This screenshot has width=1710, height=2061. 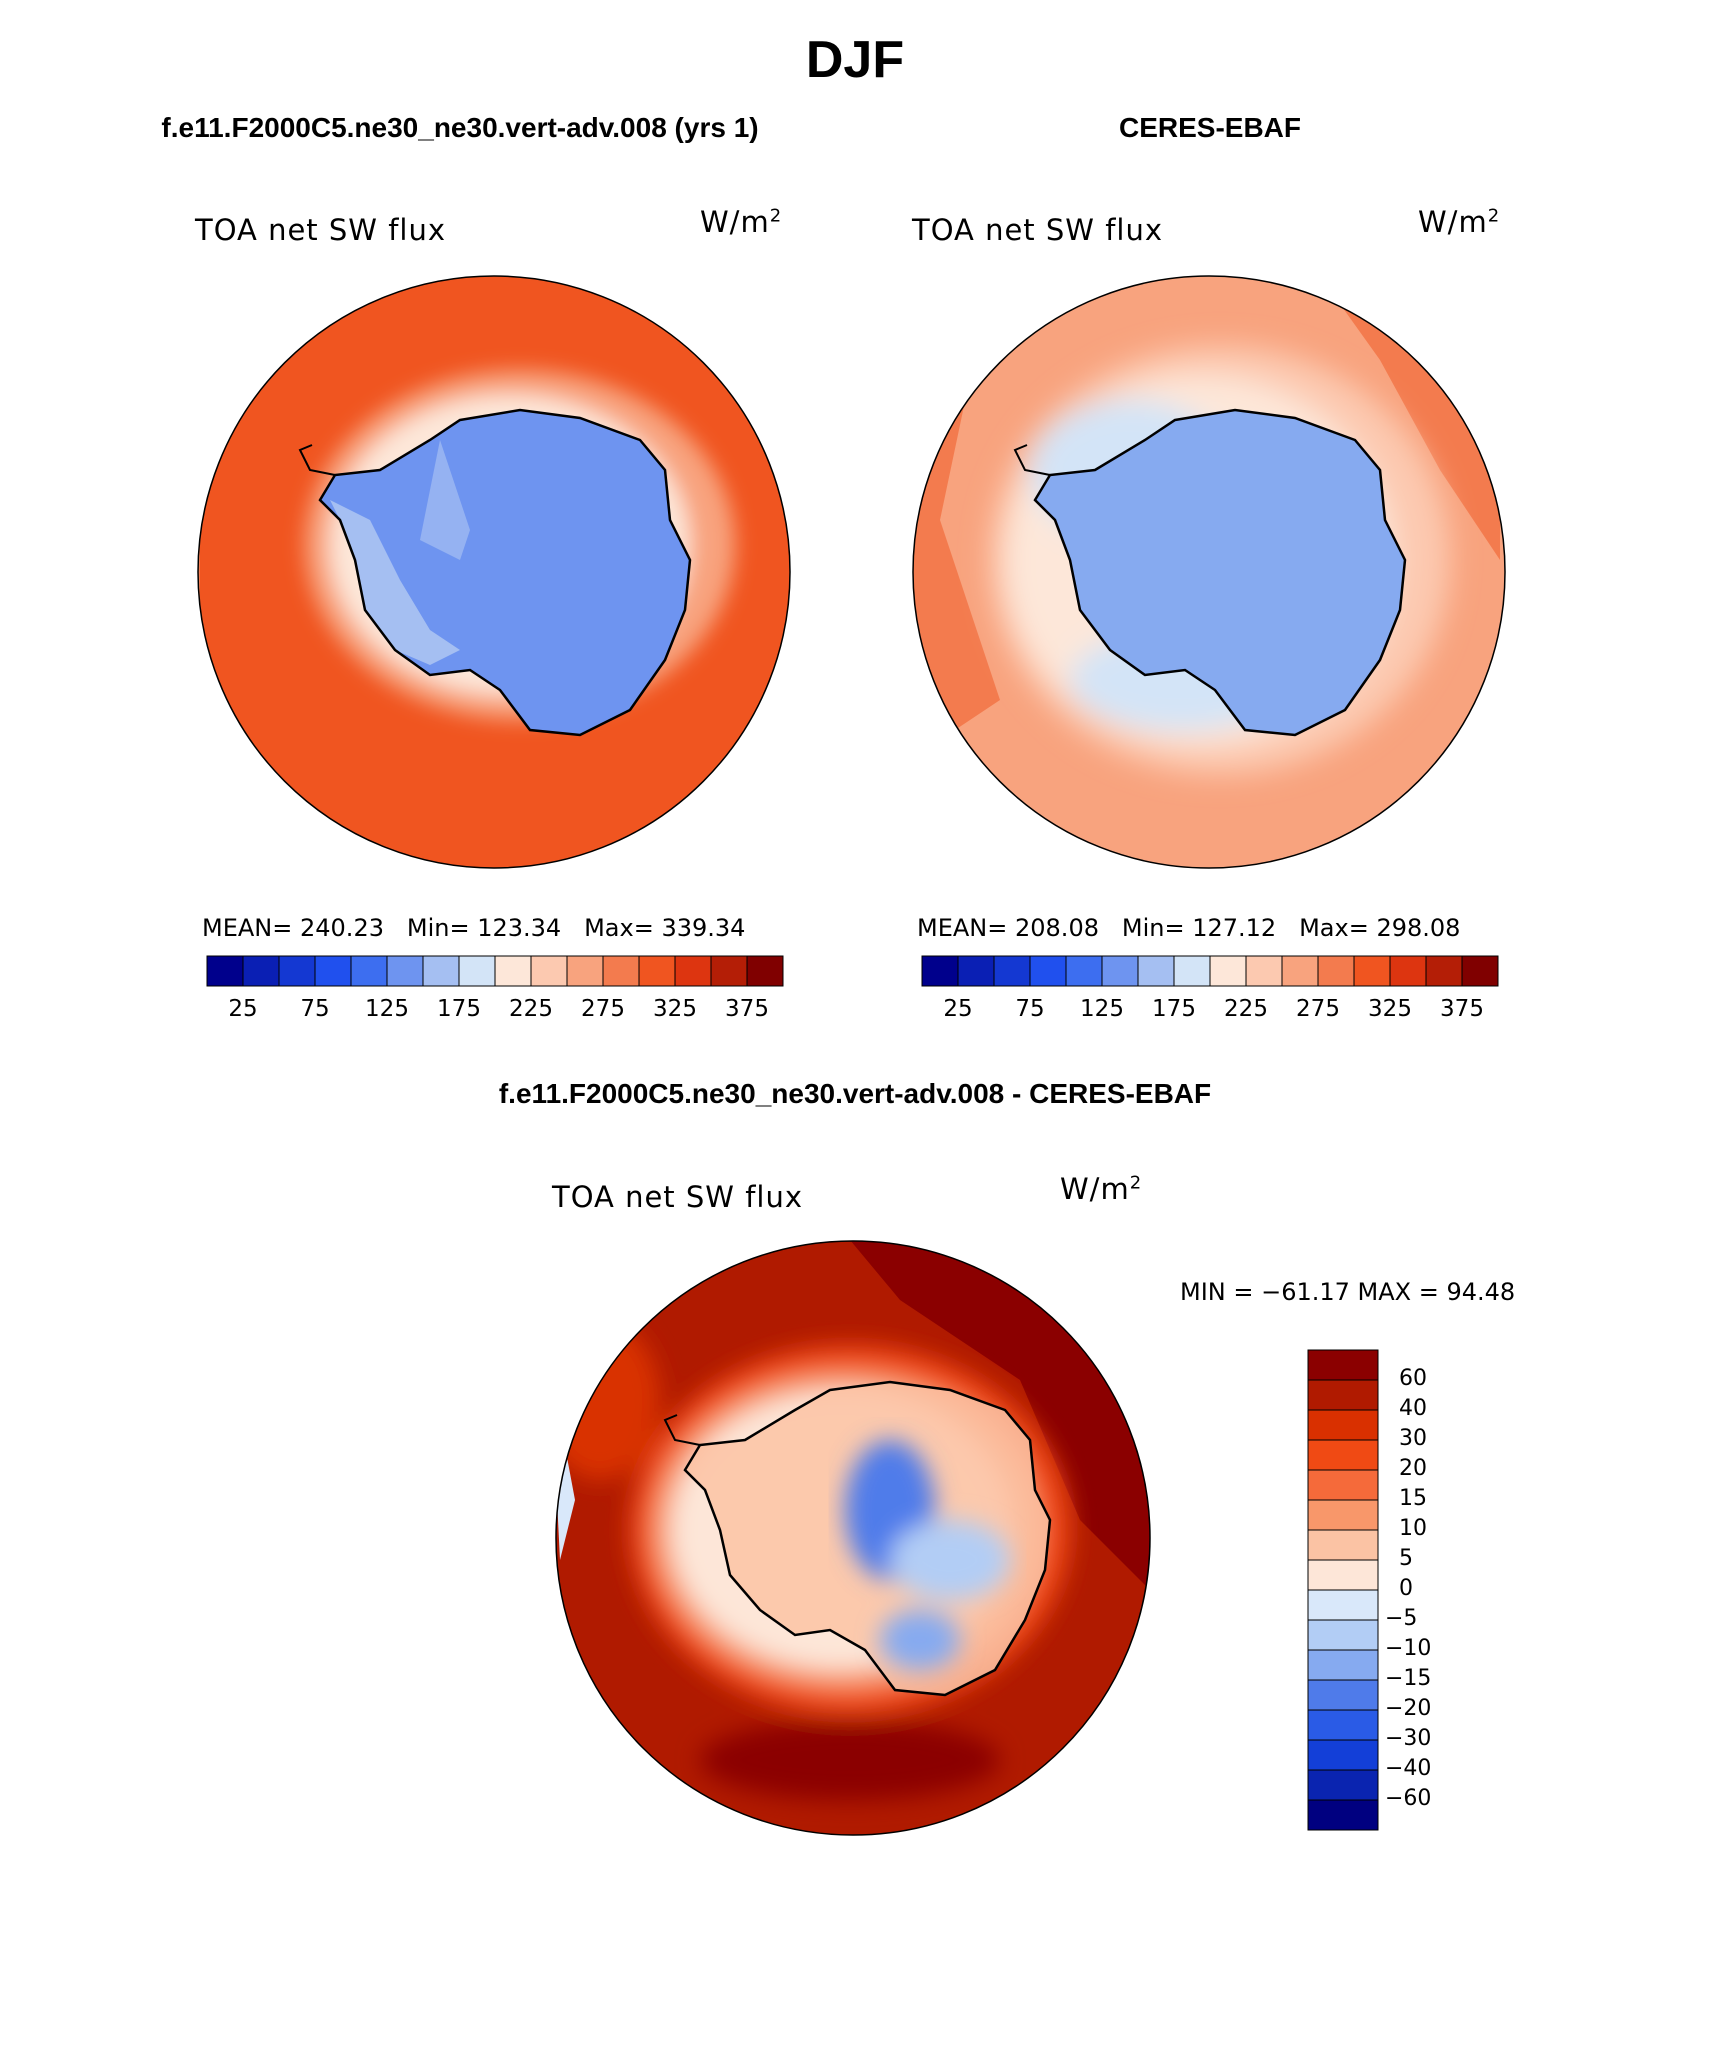 I want to click on diff-colorbar-label: −5, so click(x=1401, y=1618).